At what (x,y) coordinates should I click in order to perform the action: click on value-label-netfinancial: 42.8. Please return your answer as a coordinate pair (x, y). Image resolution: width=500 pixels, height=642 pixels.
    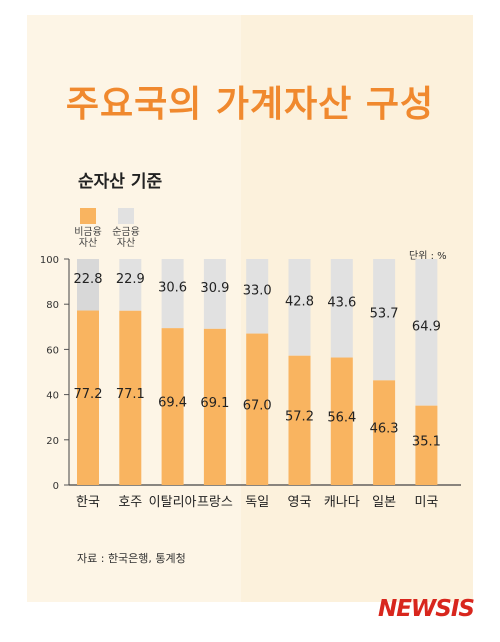
    Looking at the image, I should click on (299, 301).